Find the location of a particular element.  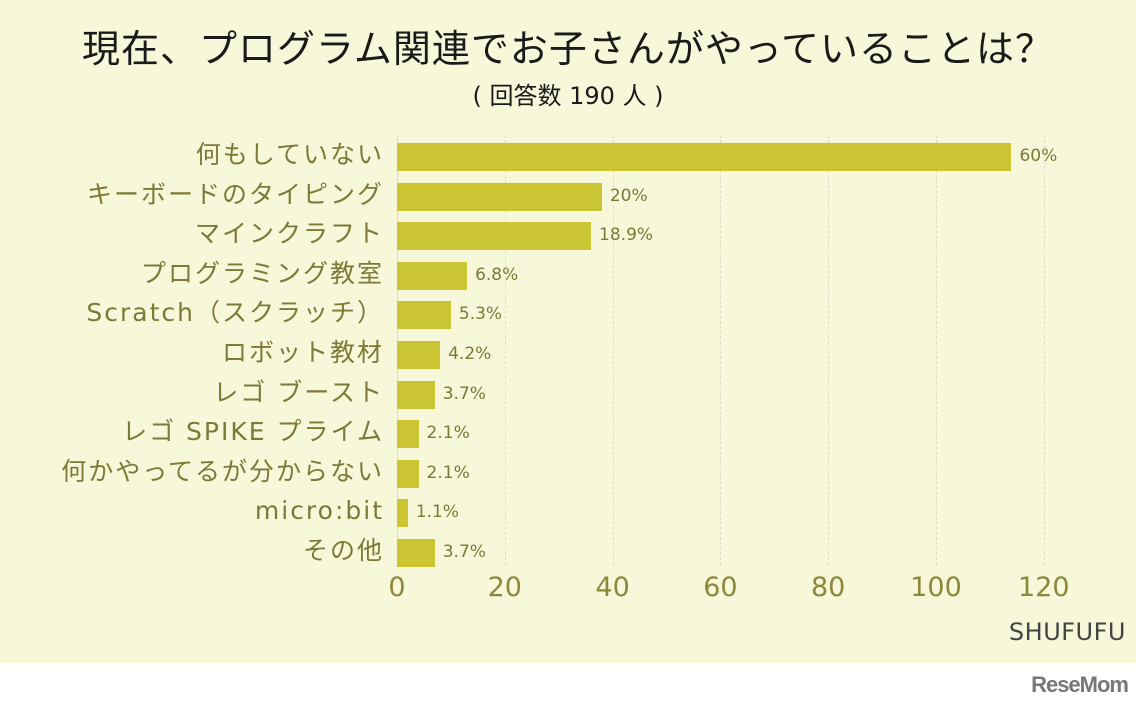

bar-value-label: 4.2% is located at coordinates (470, 354).